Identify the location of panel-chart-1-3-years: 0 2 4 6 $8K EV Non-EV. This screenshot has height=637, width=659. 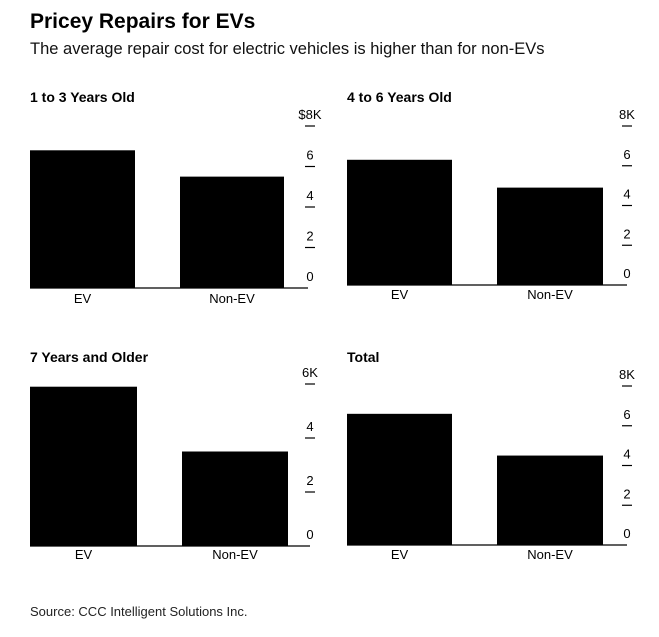
(176, 206).